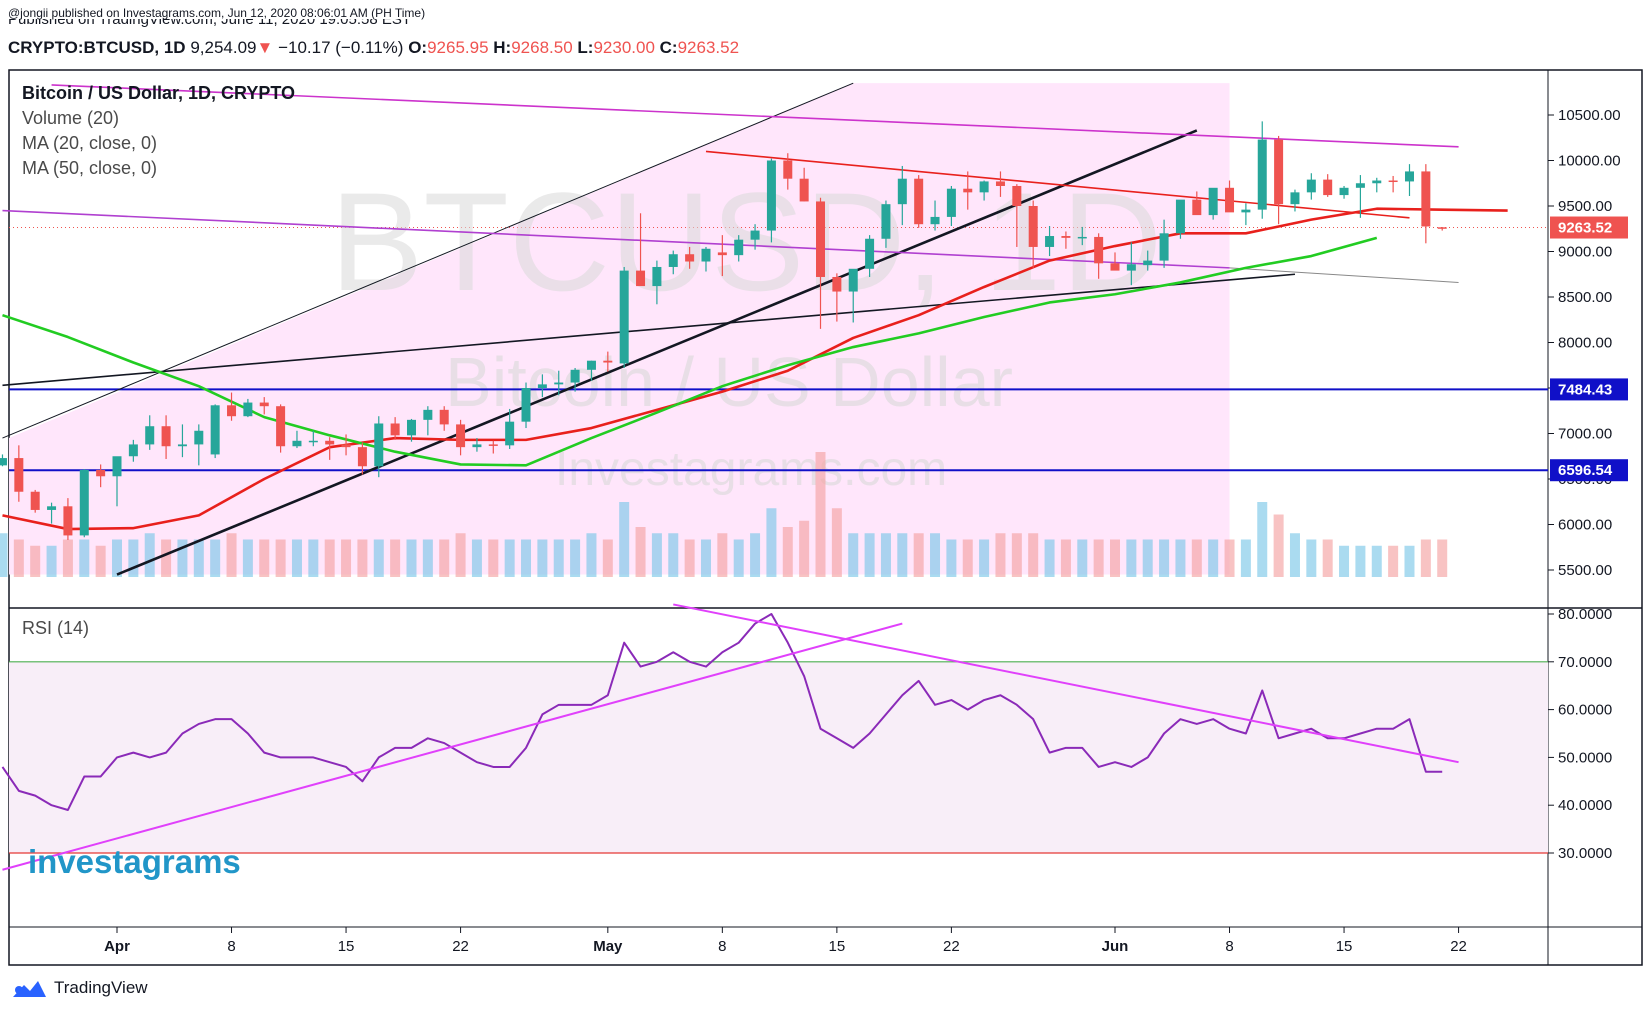 The image size is (1643, 1015). What do you see at coordinates (158, 93) in the screenshot?
I see `legend-title: Bitcoin / US Dollar, 1D, CRYPTO` at bounding box center [158, 93].